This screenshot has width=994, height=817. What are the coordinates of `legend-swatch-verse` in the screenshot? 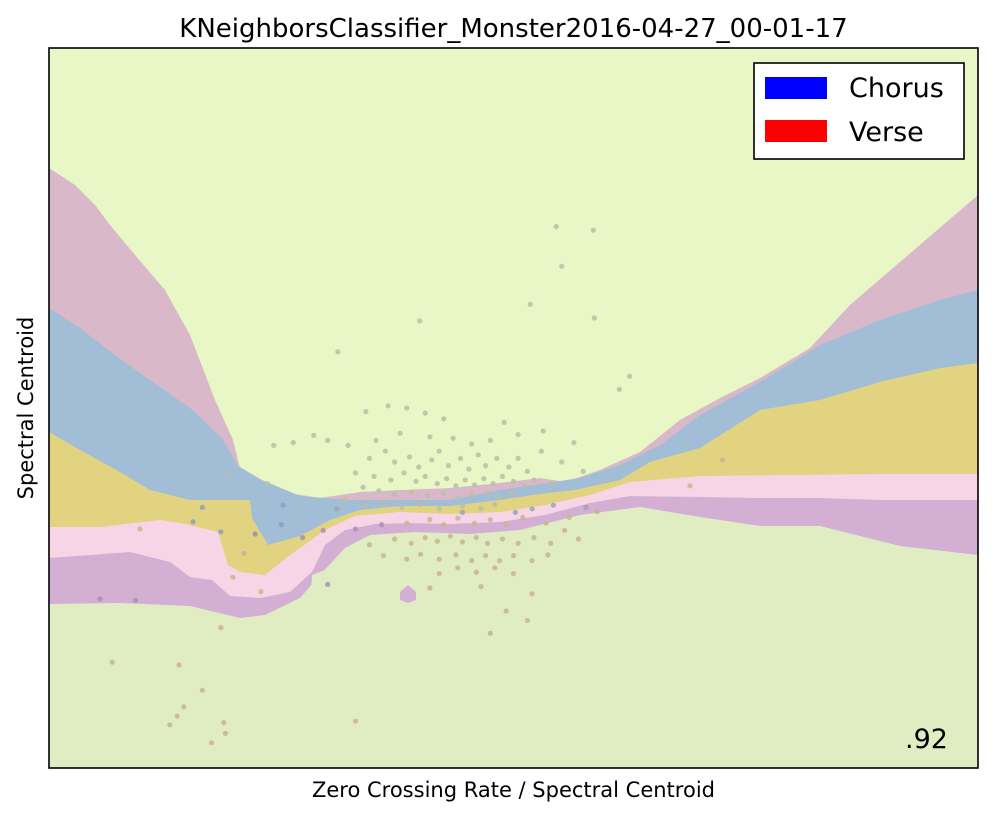 It's located at (796, 131).